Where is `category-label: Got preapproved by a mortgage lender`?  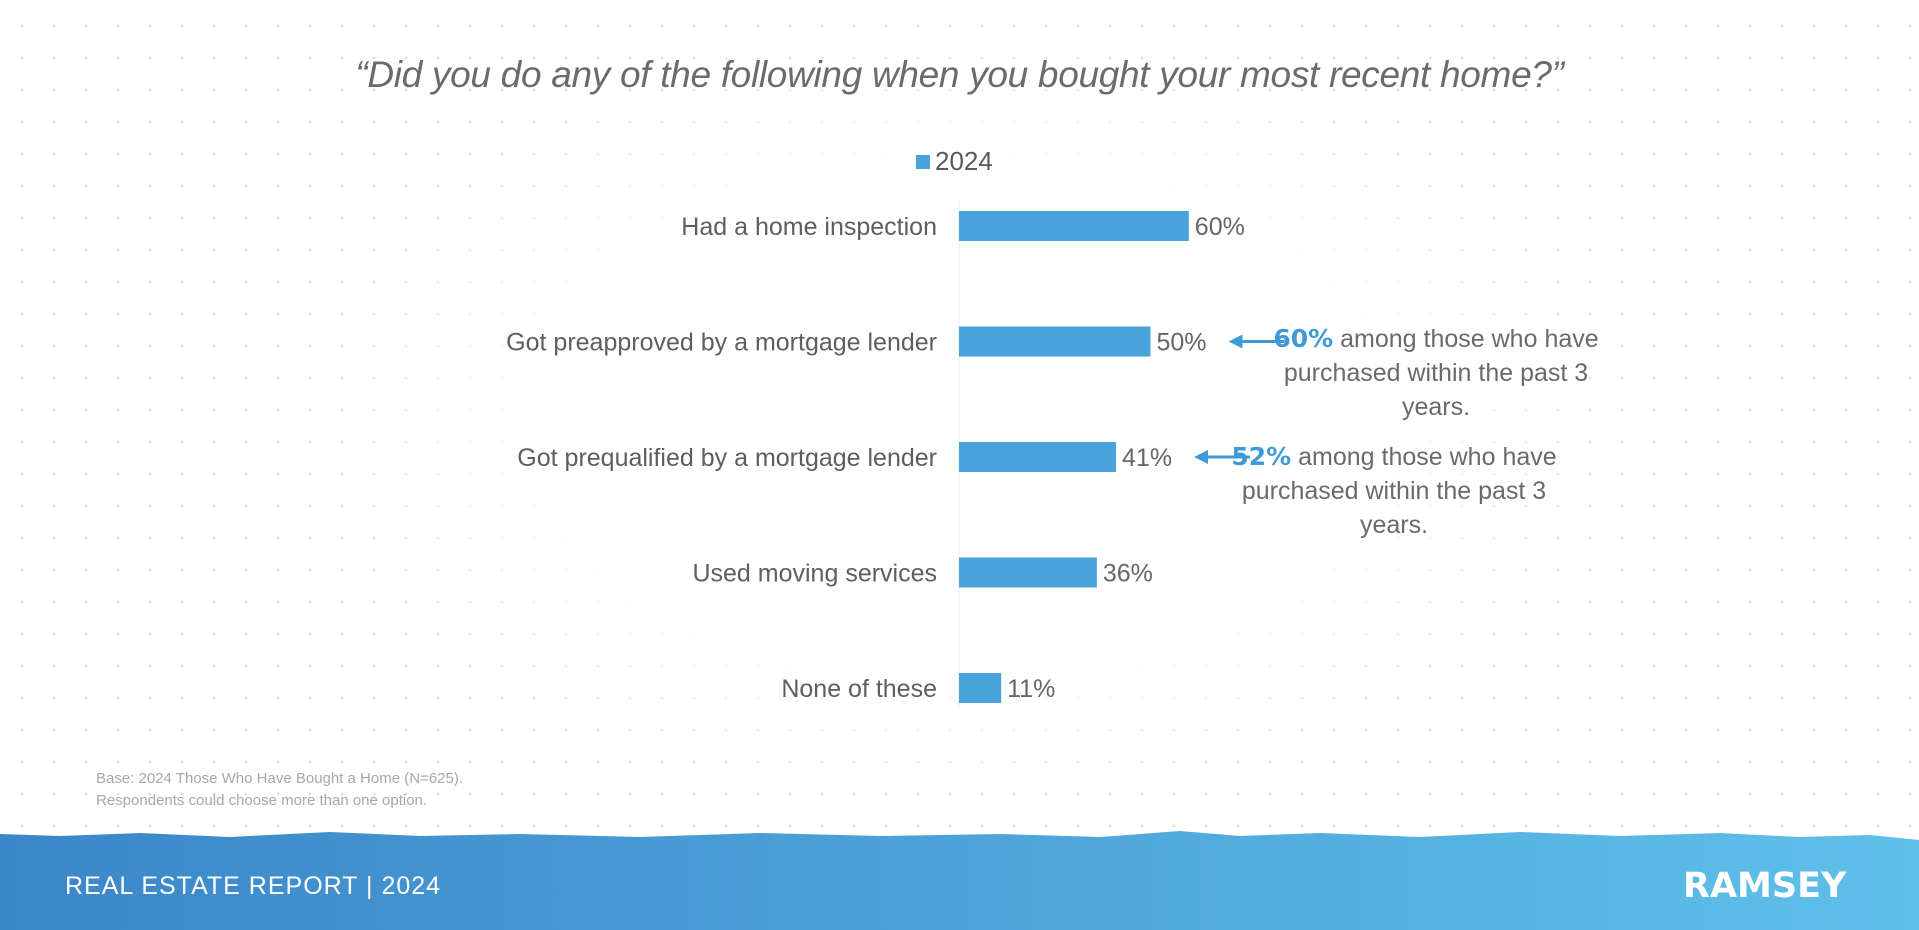
category-label: Got preapproved by a mortgage lender is located at coordinates (721, 343).